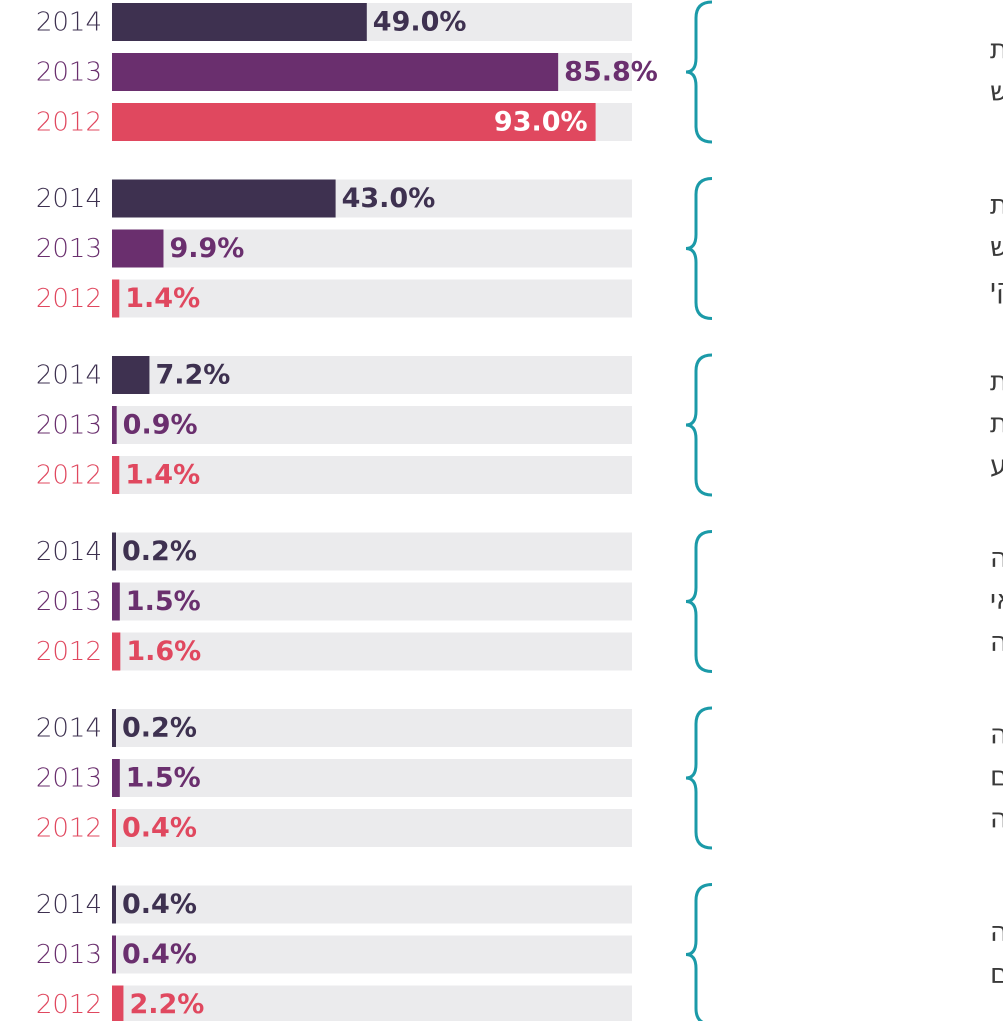  What do you see at coordinates (166, 1004) in the screenshot?
I see `value-label: 2.2%` at bounding box center [166, 1004].